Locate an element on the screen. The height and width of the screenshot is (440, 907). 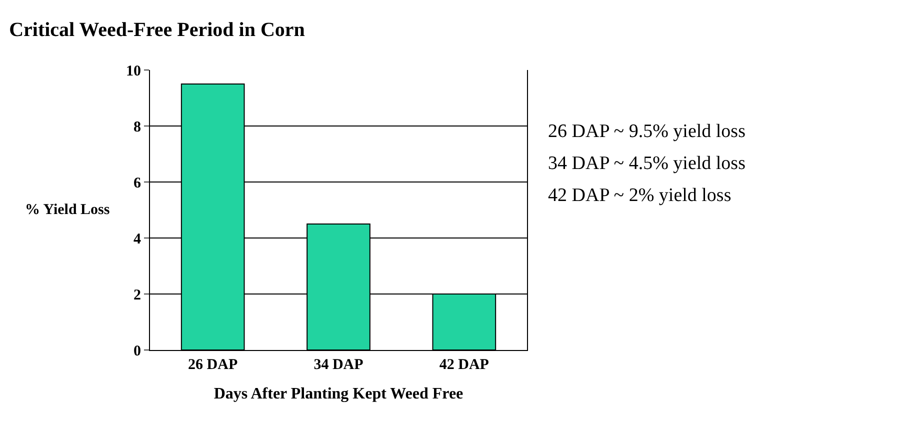
y-axis-title: % Yield Loss is located at coordinates (67, 210).